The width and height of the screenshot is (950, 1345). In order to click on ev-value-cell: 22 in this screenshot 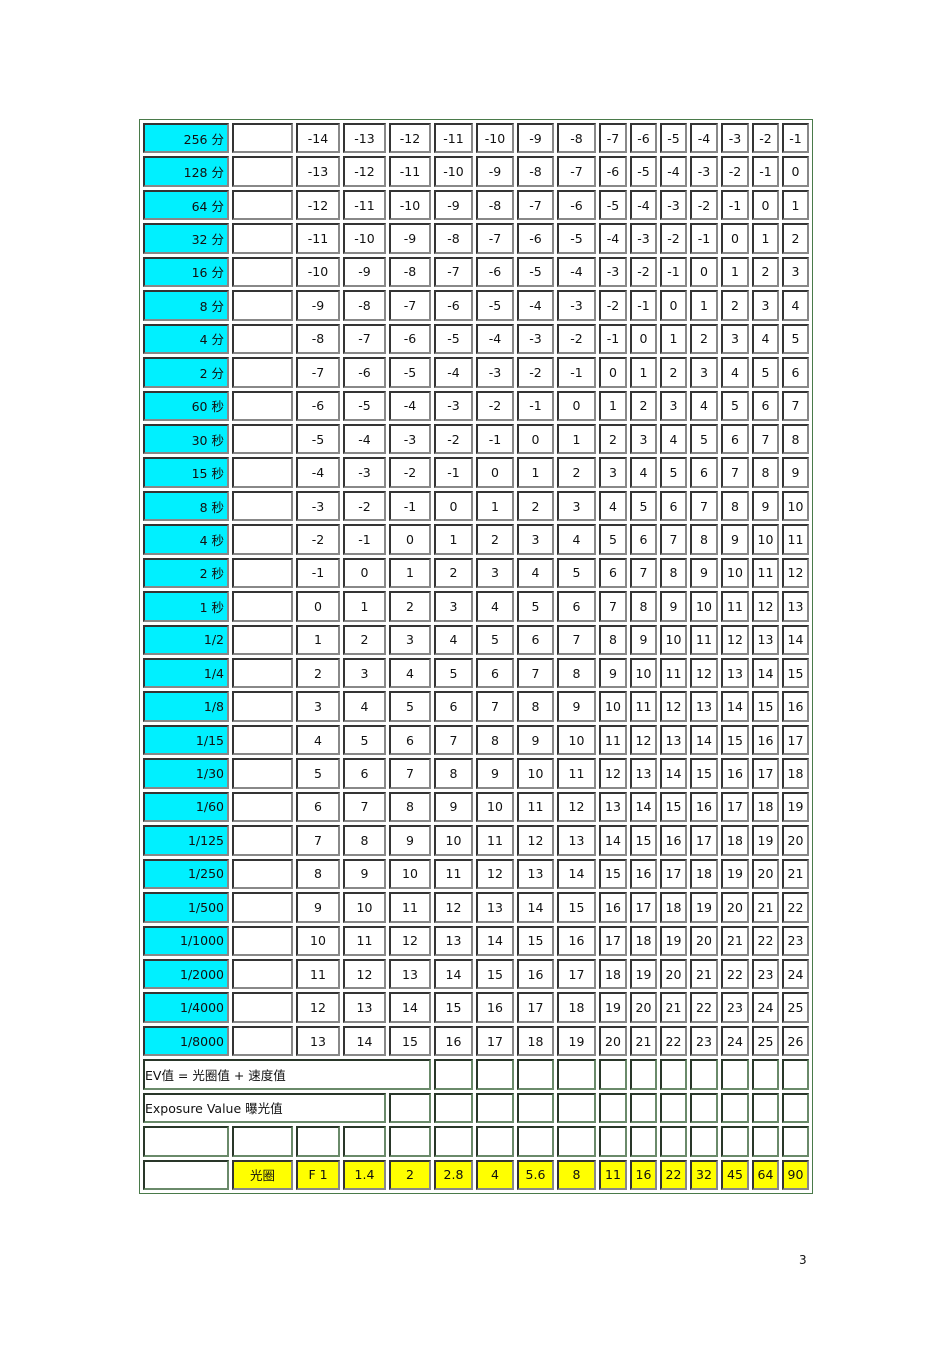, I will do `click(765, 940)`.